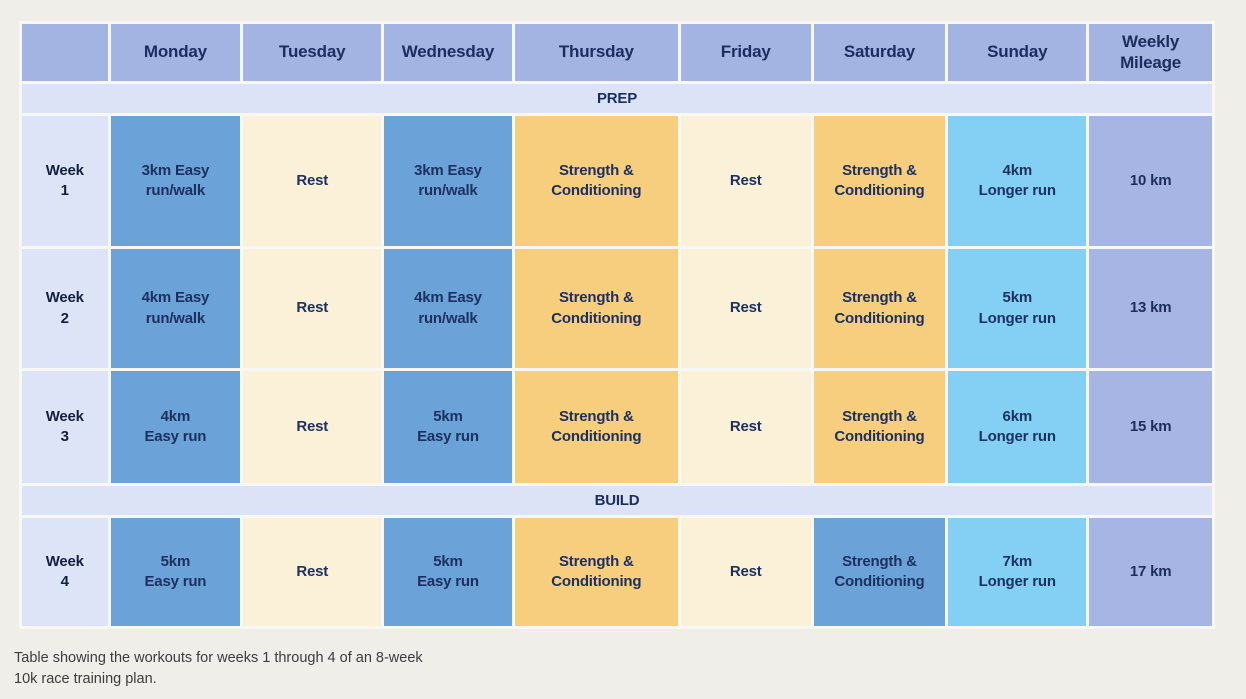 Image resolution: width=1246 pixels, height=699 pixels. Describe the element at coordinates (596, 427) in the screenshot. I see `cell-week3-thursday: Strength & Conditioning` at that location.